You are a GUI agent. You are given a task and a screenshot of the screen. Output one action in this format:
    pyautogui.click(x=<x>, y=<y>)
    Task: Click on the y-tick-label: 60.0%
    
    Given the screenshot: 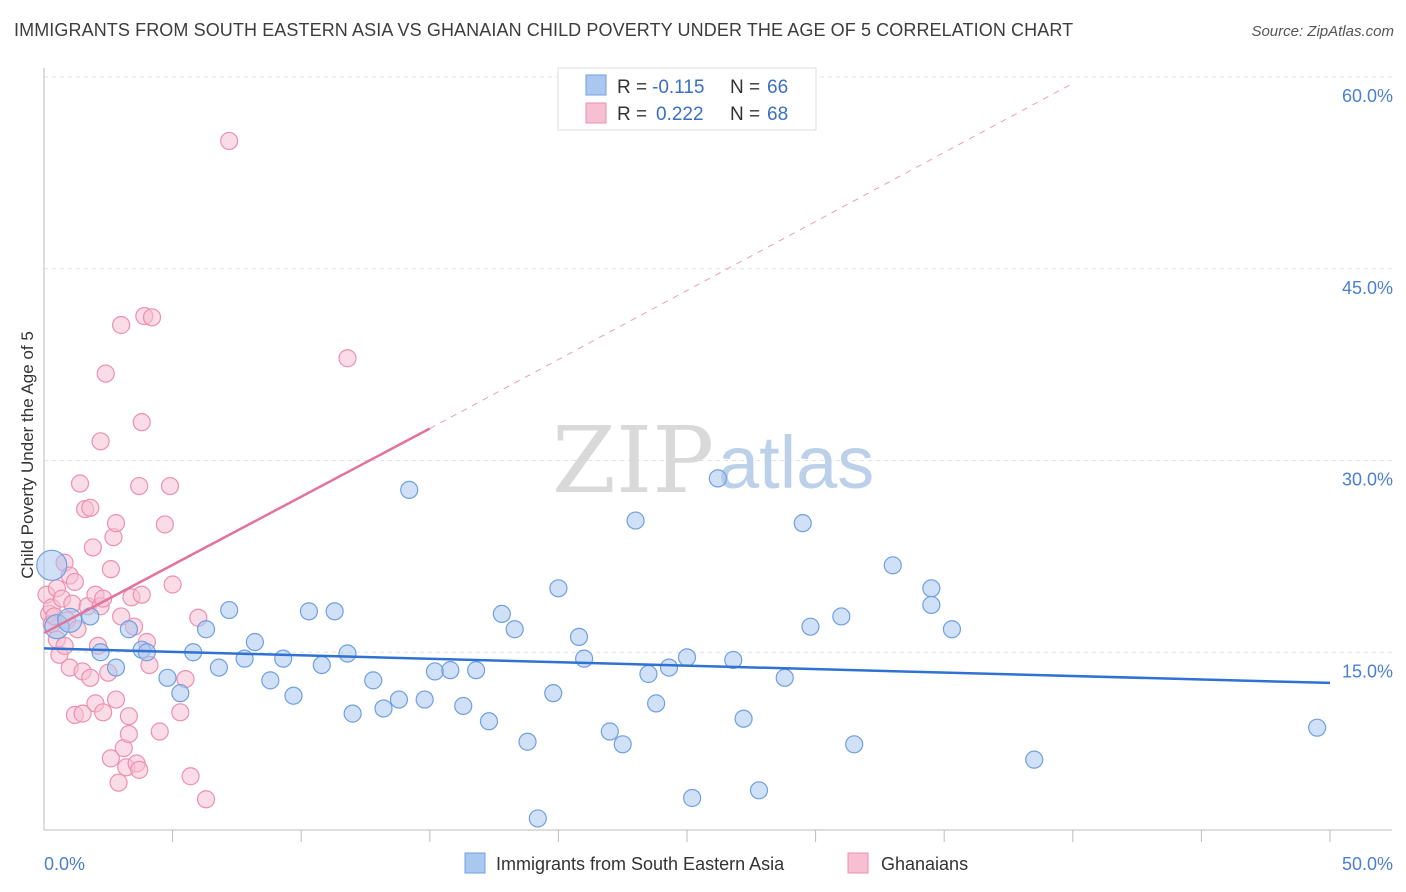 What is the action you would take?
    pyautogui.click(x=1367, y=96)
    